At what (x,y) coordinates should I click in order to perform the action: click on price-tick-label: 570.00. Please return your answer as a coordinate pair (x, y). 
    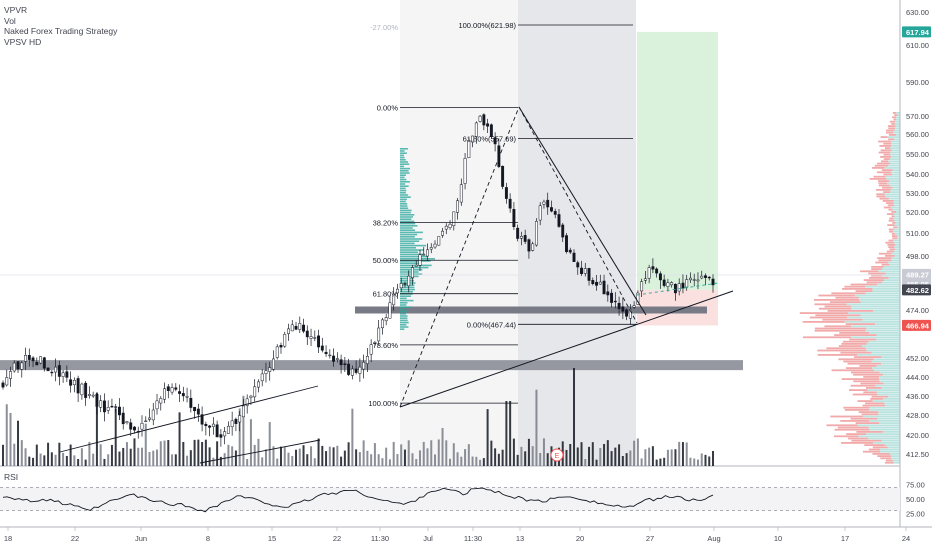
    Looking at the image, I should click on (917, 116).